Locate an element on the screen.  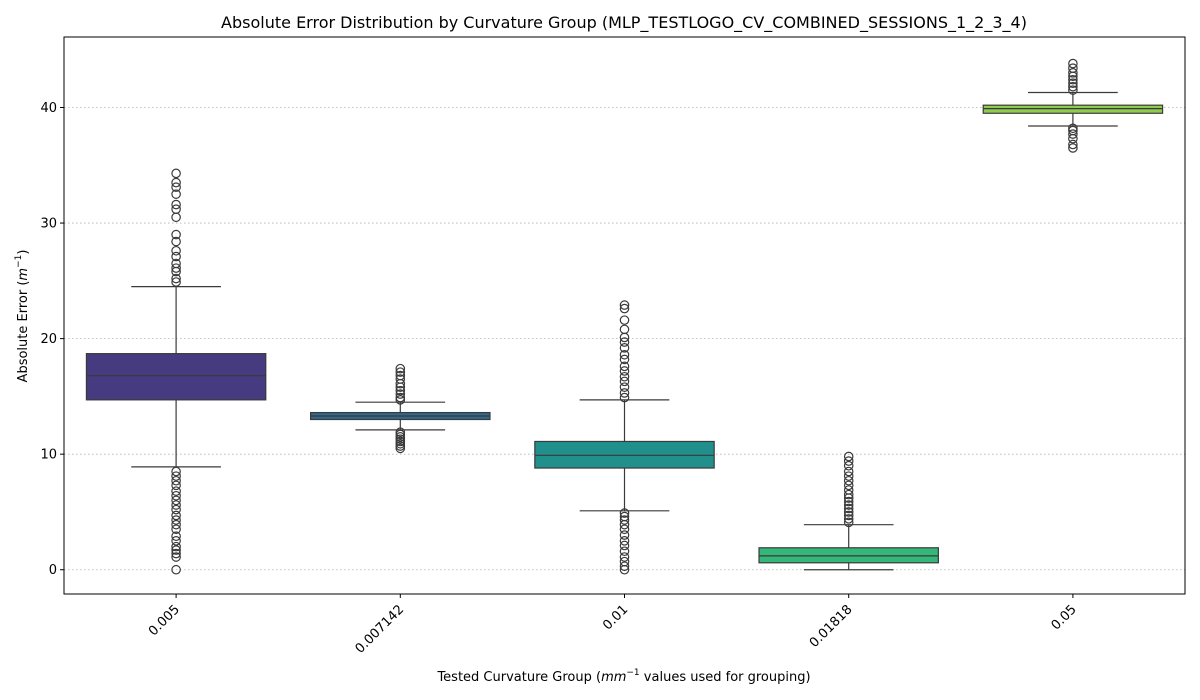
x-axis-ticks: 0.005 0.007142 0.01 0.01818 0.05 is located at coordinates (613, 625).